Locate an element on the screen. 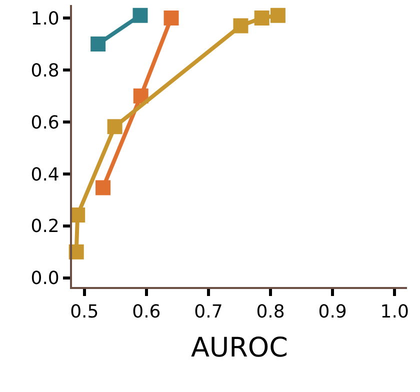 Image resolution: width=420 pixels, height=392 pixels. x-tick-label: 0.7 is located at coordinates (208, 312).